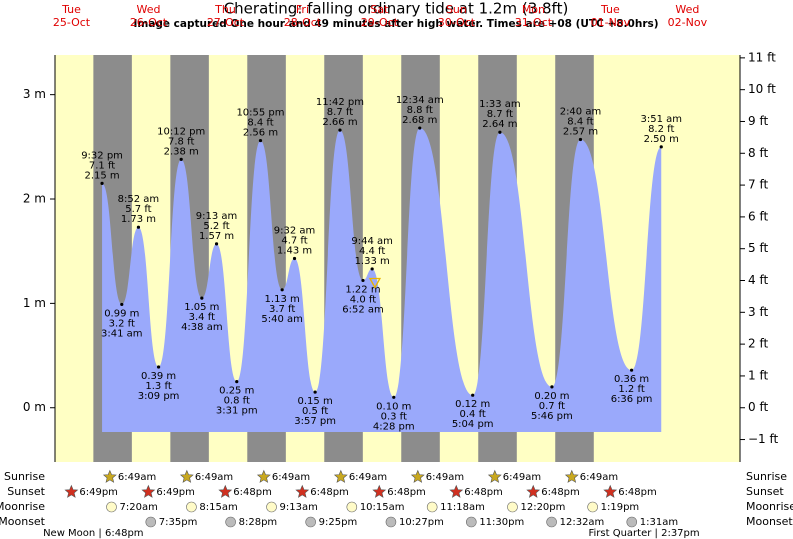  I want to click on day-date: 28-Oct, so click(303, 22).